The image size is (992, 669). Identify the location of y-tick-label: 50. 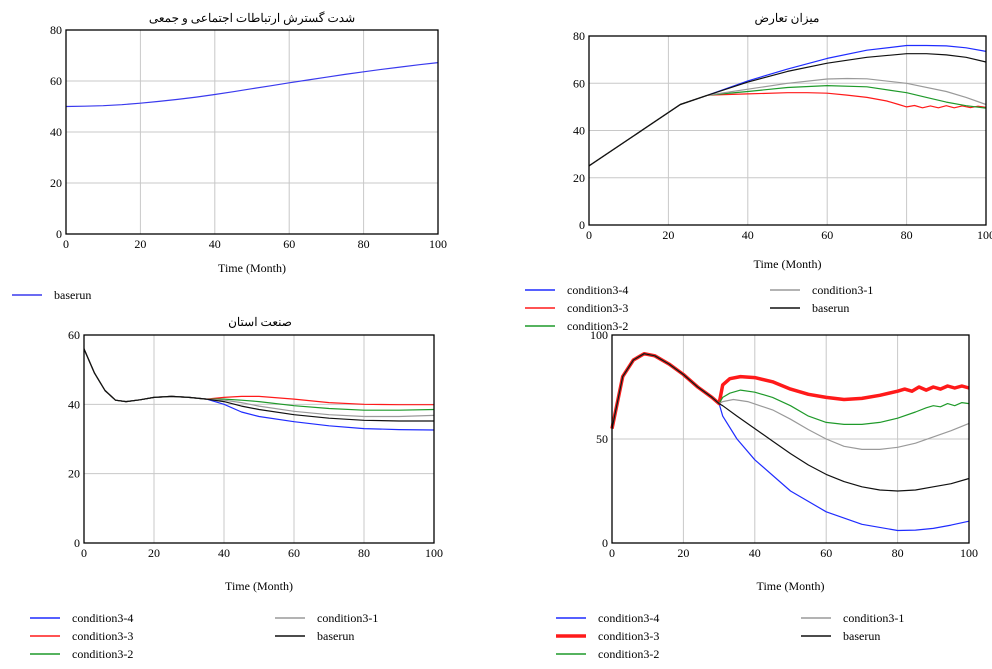
(602, 439).